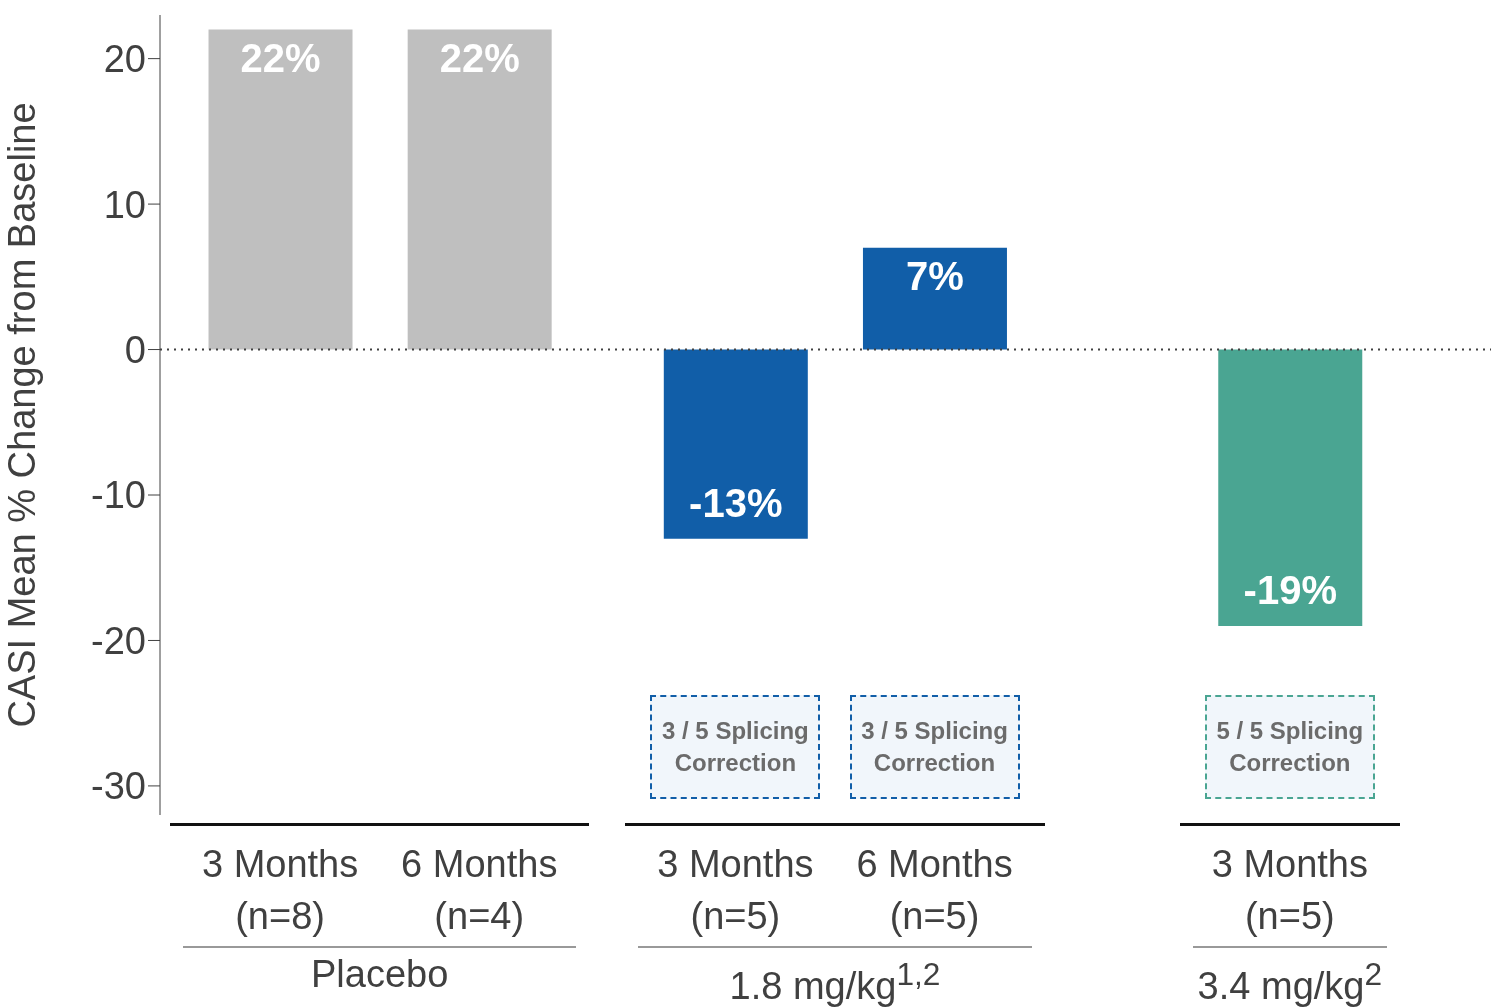  Describe the element at coordinates (1290, 981) in the screenshot. I see `text: 3.4 mg/kg$^{2}$` at that location.